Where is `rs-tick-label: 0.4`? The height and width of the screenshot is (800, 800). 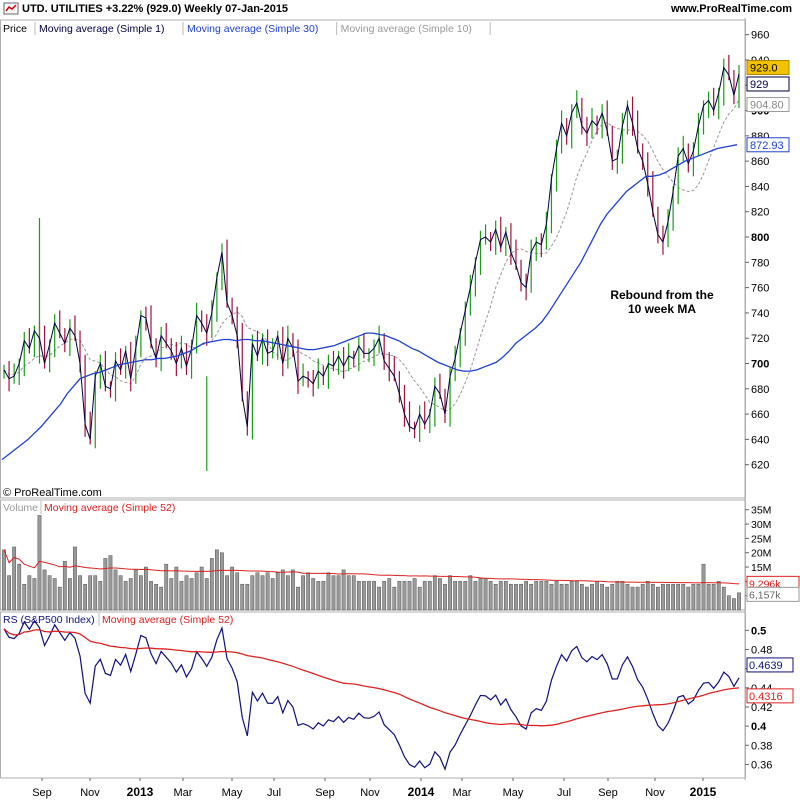
rs-tick-label: 0.4 is located at coordinates (759, 727).